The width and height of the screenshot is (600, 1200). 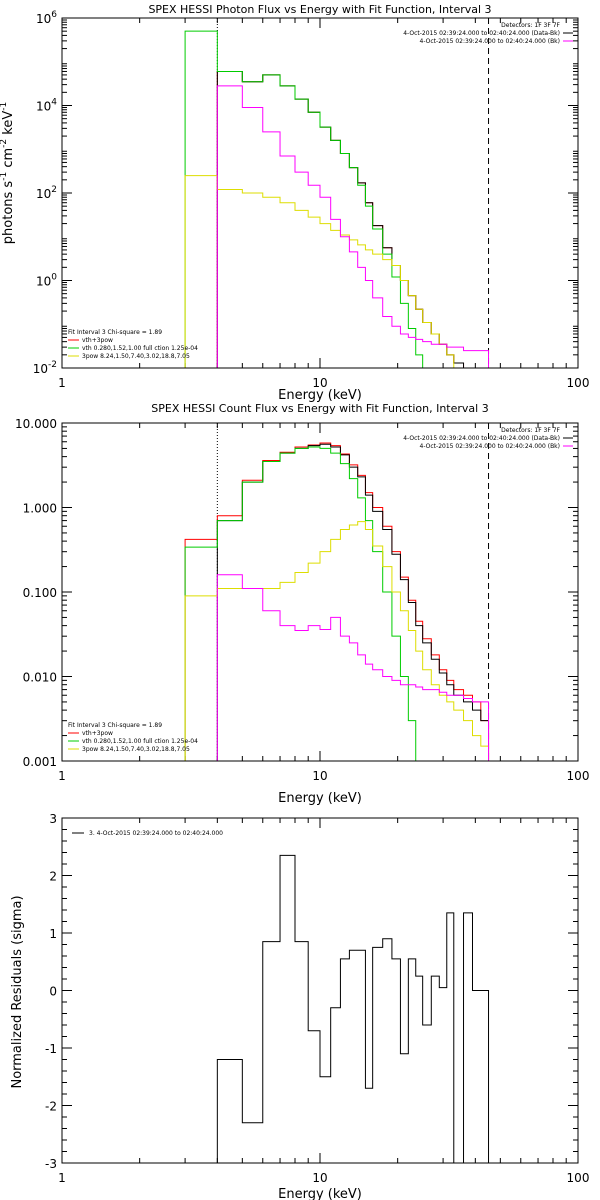 I want to click on y-tick-label: 1.000, so click(x=40, y=509).